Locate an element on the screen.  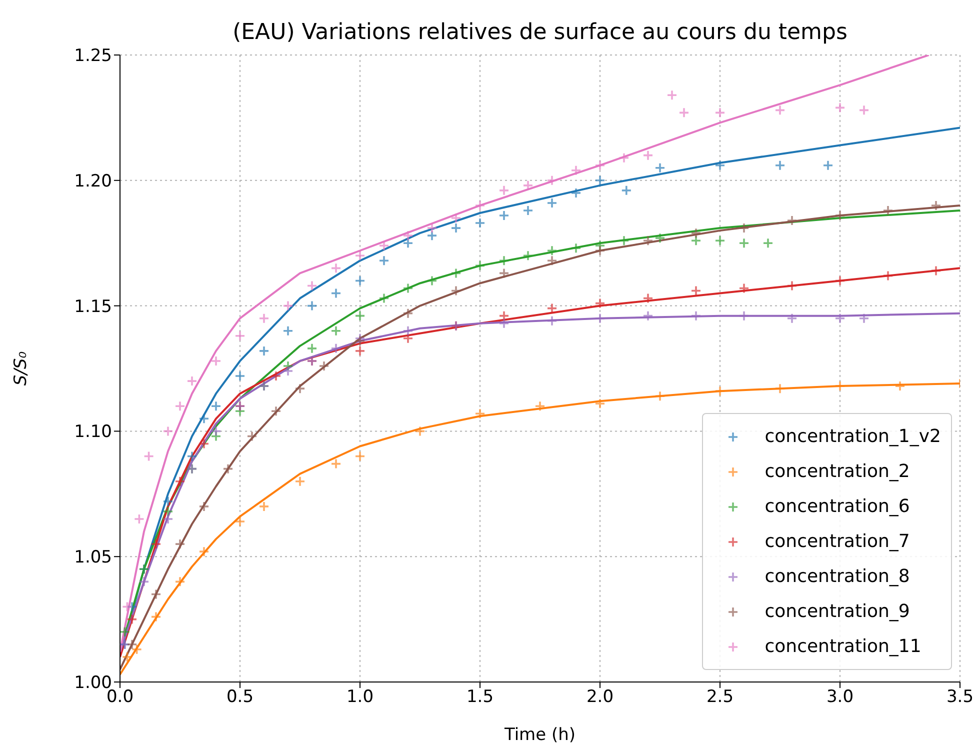
y-tick-label: 1.25 is located at coordinates (93, 56).